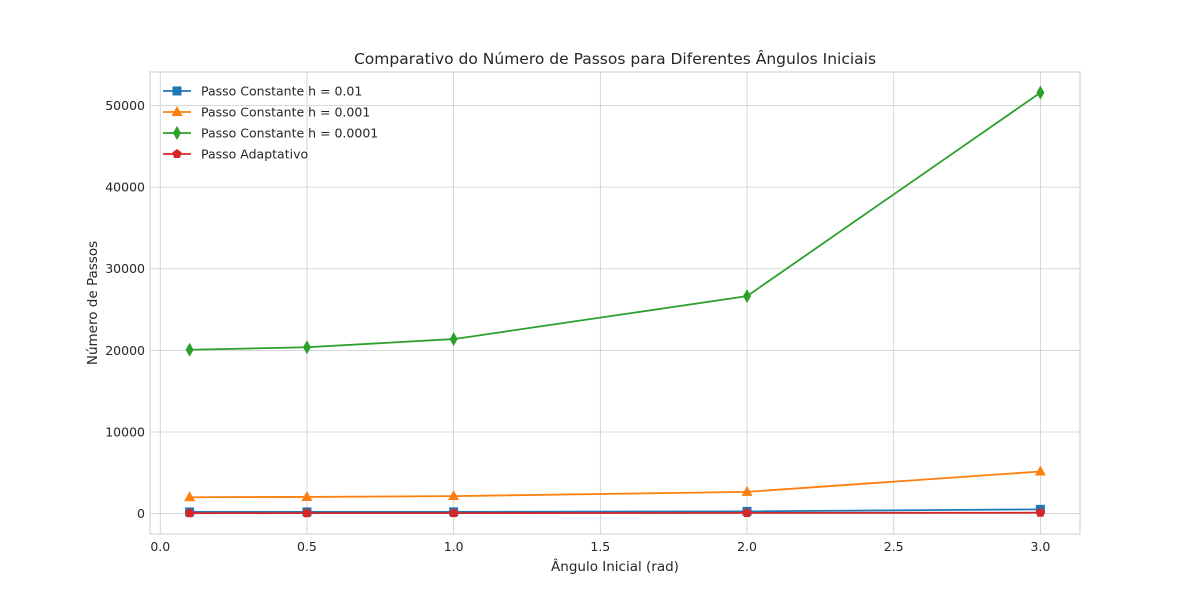 The image size is (1200, 600). Describe the element at coordinates (141, 513) in the screenshot. I see `y-tick-label: 0` at that location.